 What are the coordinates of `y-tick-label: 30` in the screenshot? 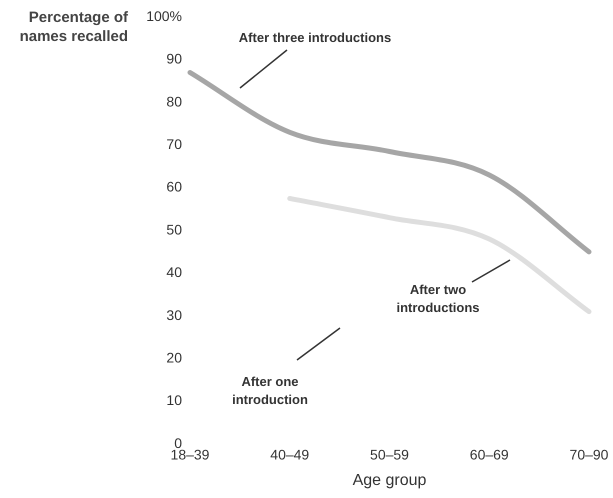 It's located at (174, 314).